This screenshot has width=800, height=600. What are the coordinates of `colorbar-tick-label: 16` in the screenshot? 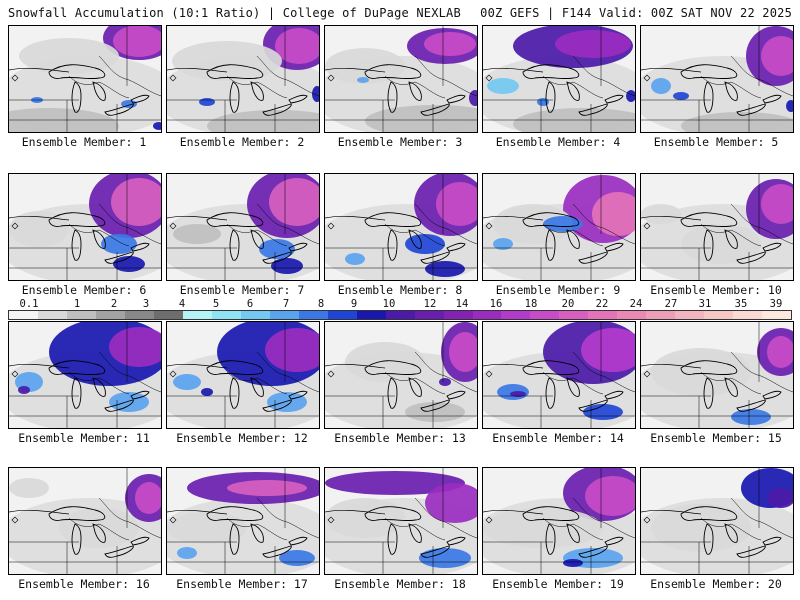 It's located at (496, 304).